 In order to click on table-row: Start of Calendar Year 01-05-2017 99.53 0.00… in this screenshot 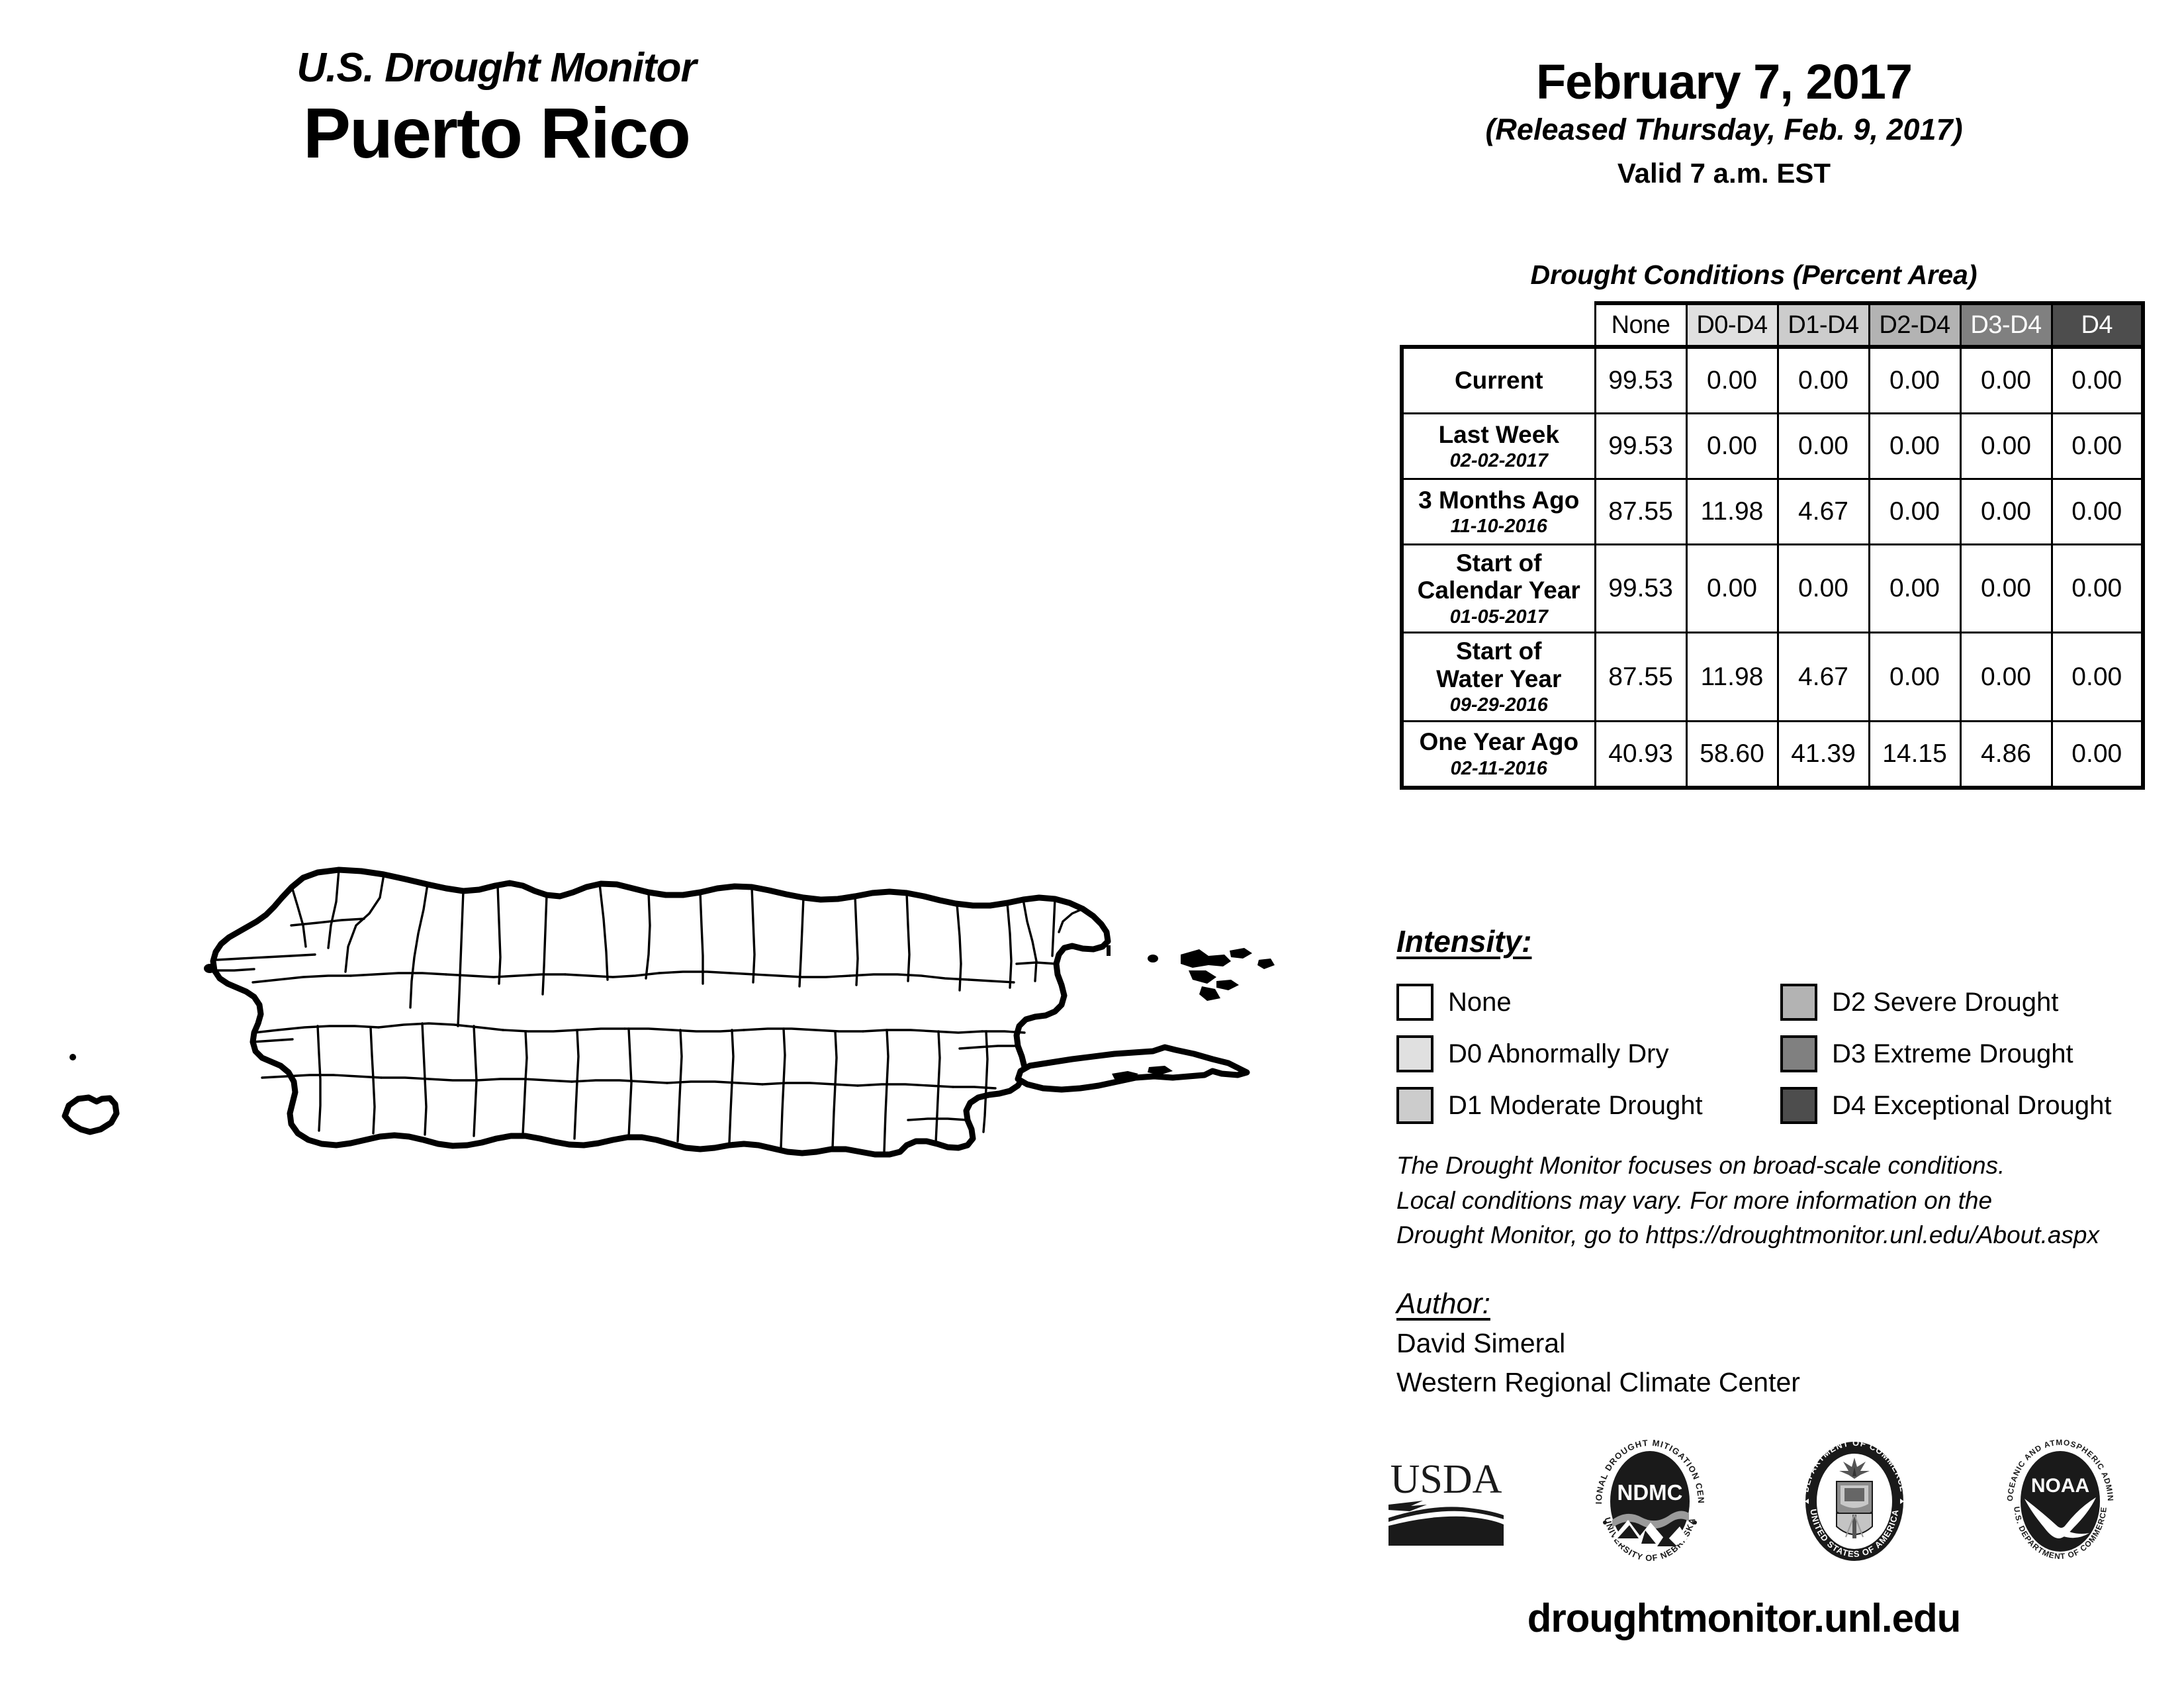, I will do `click(1772, 588)`.